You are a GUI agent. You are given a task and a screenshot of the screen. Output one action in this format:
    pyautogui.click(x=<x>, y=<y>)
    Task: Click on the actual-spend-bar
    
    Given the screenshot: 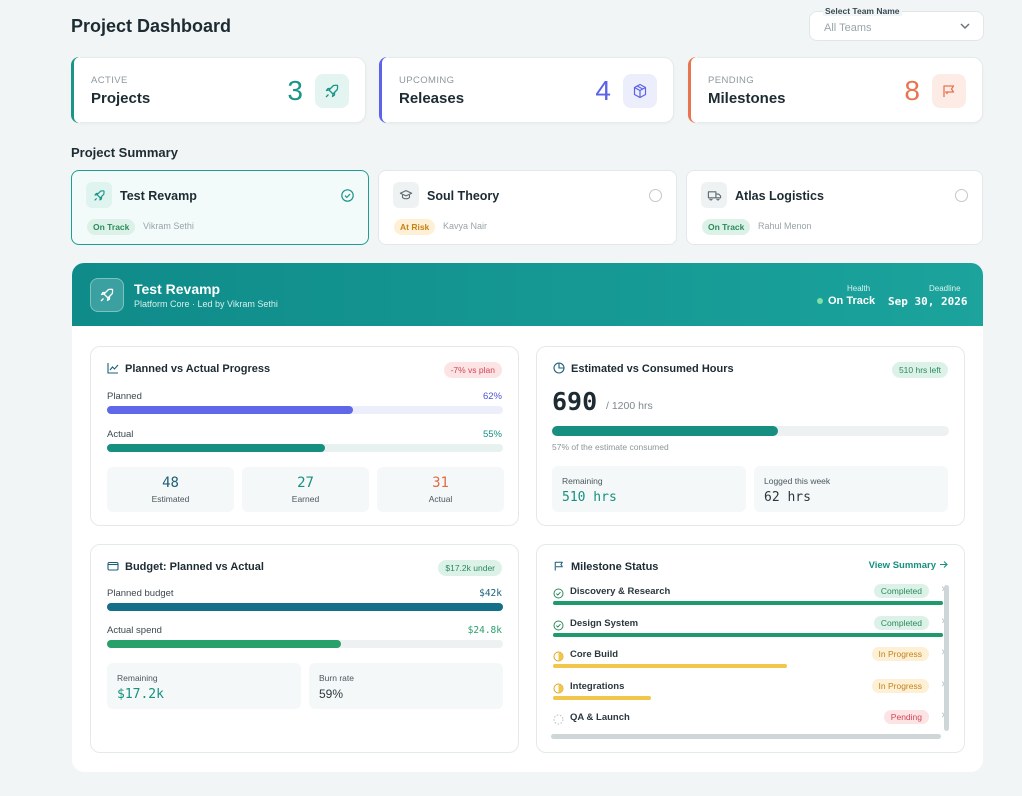 What is the action you would take?
    pyautogui.click(x=305, y=644)
    